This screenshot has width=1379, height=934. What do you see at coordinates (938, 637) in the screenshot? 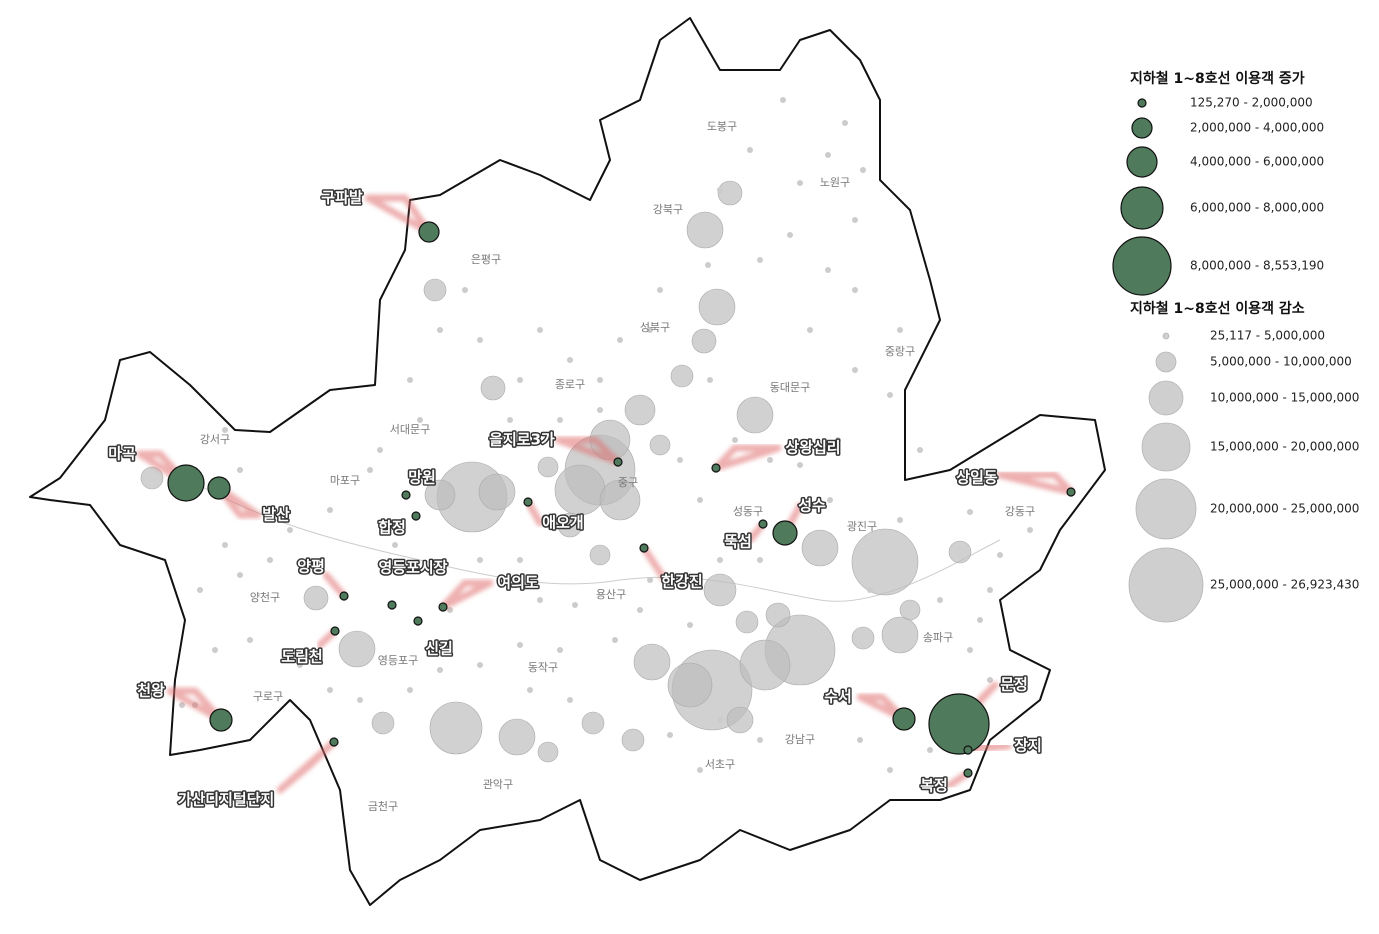
I see `district-label: 송파구` at bounding box center [938, 637].